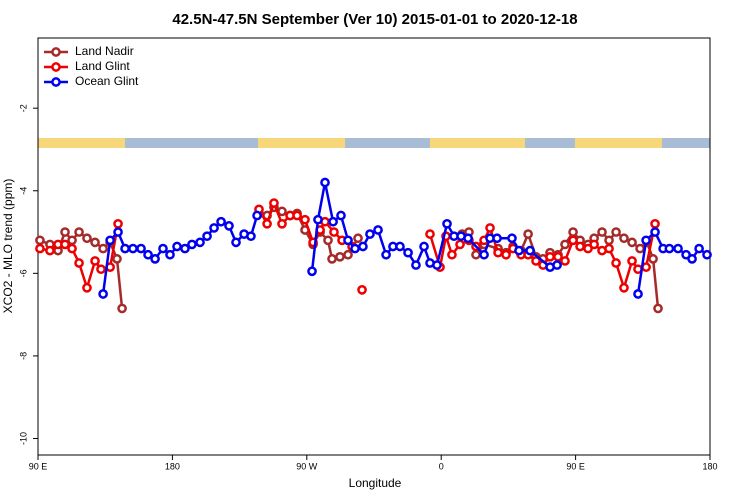  I want to click on legend-label: Land Nadir, so click(104, 51).